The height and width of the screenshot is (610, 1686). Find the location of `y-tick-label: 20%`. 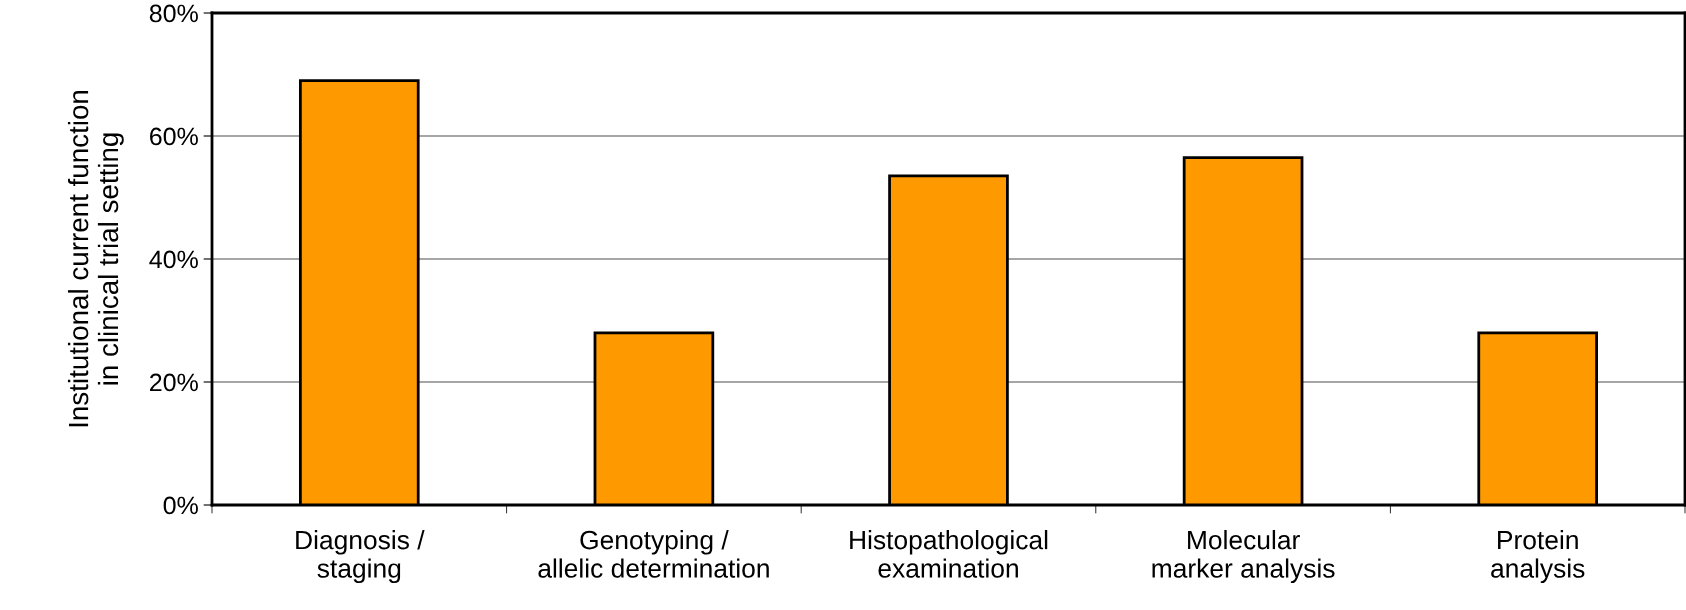

y-tick-label: 20% is located at coordinates (174, 382).